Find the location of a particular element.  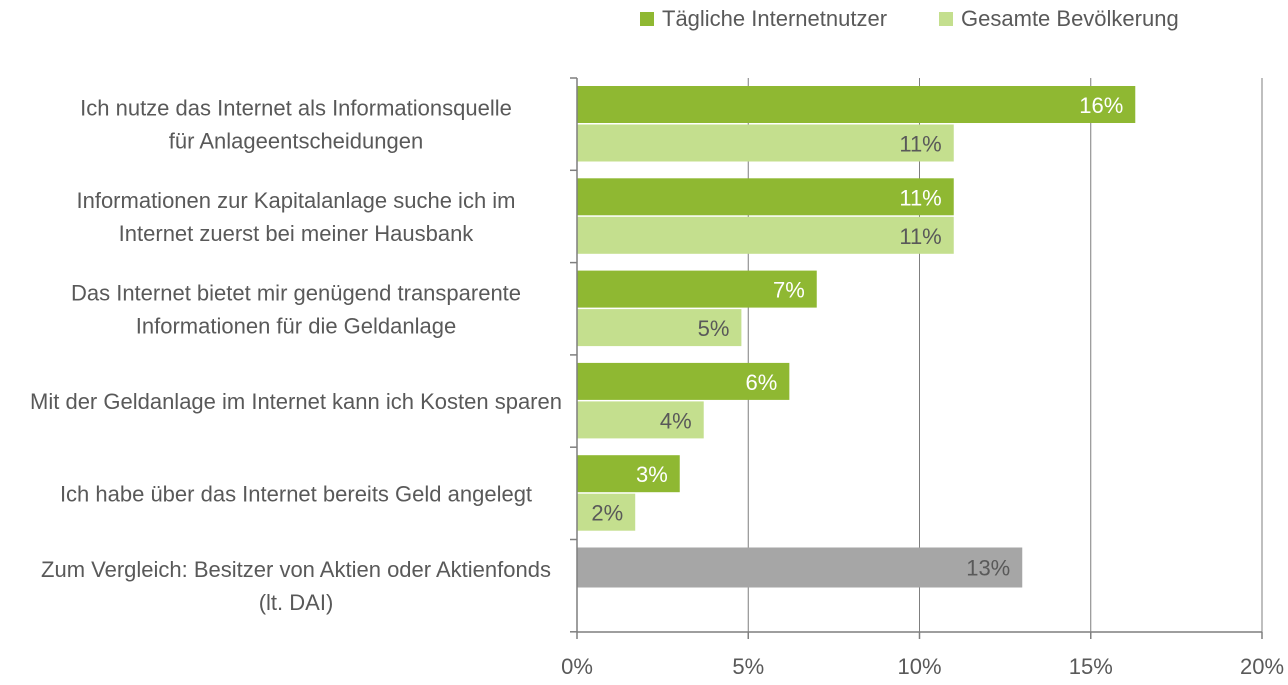

data-label-series-1: 3% is located at coordinates (652, 474).